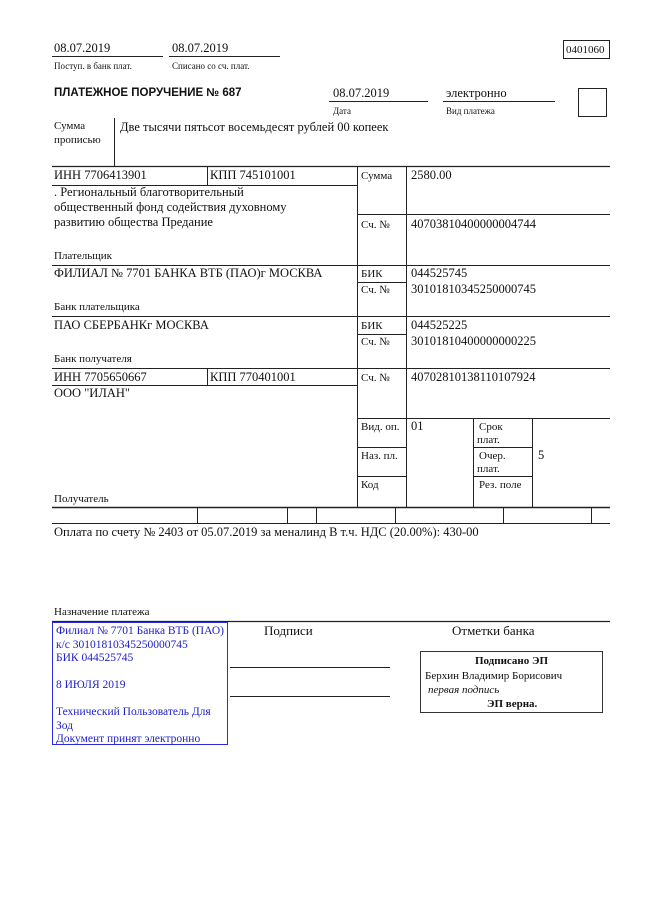 Image resolution: width=660 pixels, height=919 pixels. I want to click on payment-purpose-label: Назначение платежа, so click(102, 612).